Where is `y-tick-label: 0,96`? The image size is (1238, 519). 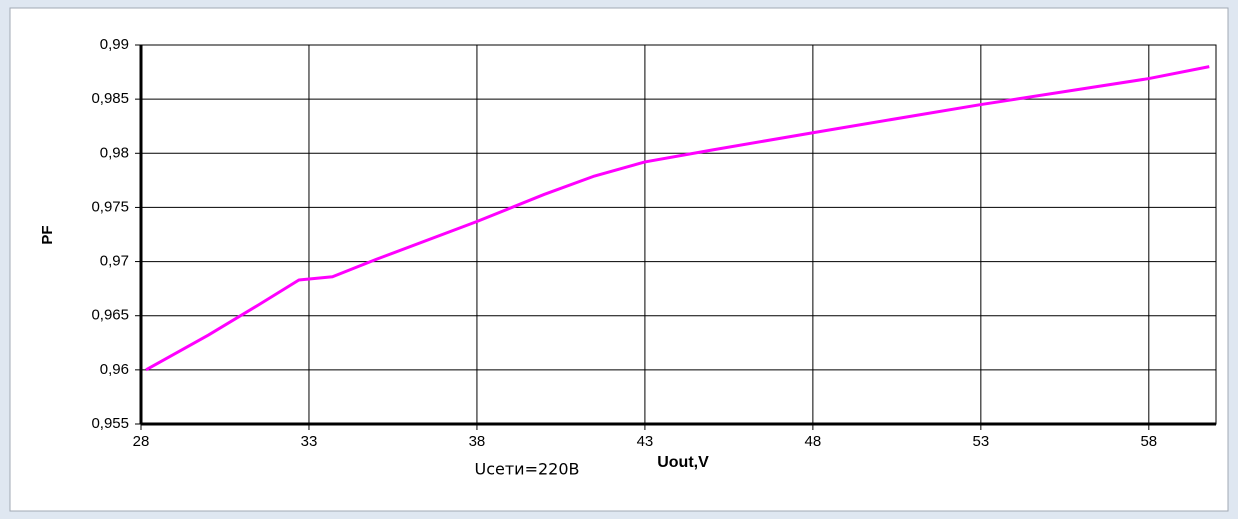
y-tick-label: 0,96 is located at coordinates (114, 369).